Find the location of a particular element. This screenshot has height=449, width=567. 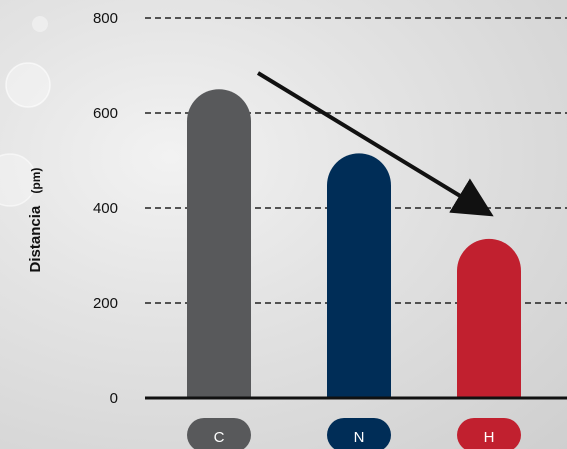

category-badge-H is located at coordinates (489, 433).